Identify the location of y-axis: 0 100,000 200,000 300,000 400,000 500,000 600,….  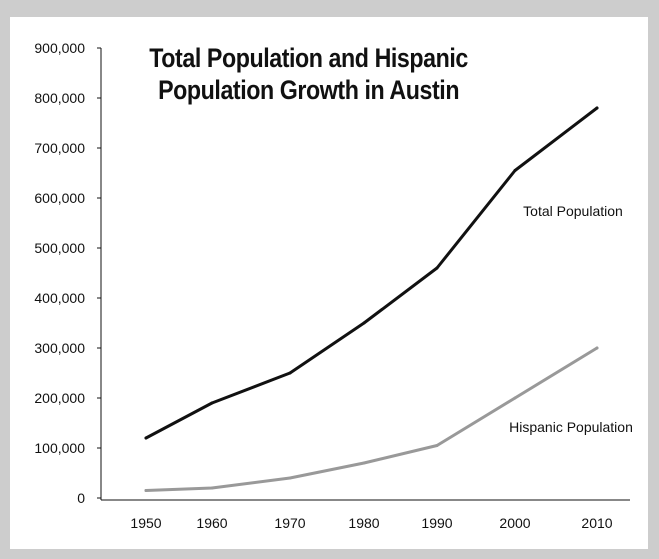
(68, 273).